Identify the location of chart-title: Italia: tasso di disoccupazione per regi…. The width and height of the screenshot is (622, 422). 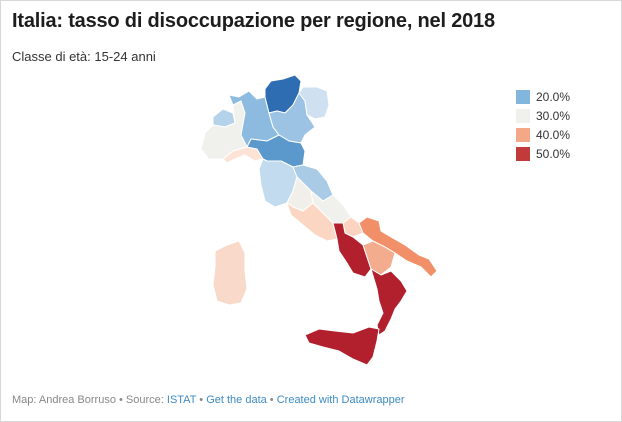
(253, 21).